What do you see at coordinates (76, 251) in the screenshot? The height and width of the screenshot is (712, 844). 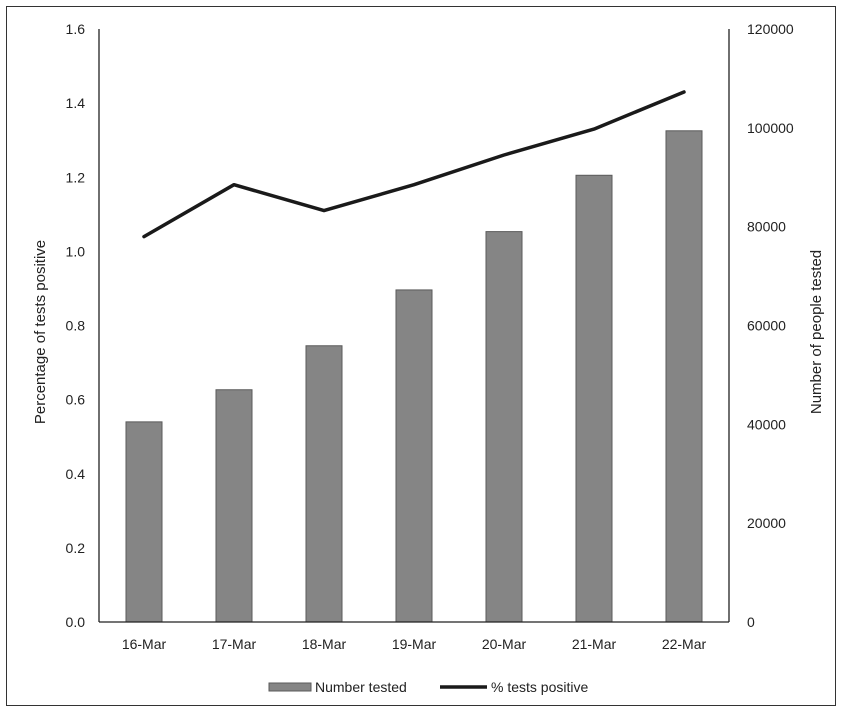 I see `left-tick-label: 1.0` at bounding box center [76, 251].